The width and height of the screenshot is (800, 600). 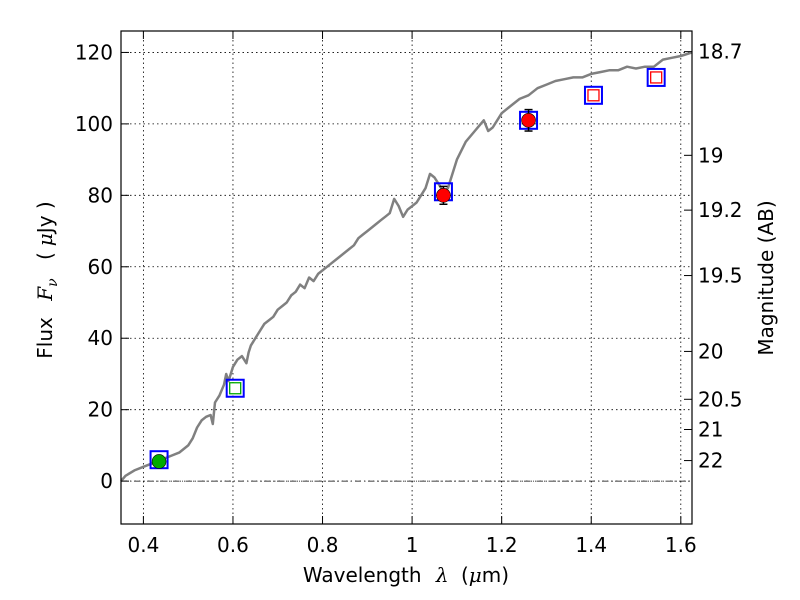 I want to click on y-tick-label: 60, so click(x=100, y=267).